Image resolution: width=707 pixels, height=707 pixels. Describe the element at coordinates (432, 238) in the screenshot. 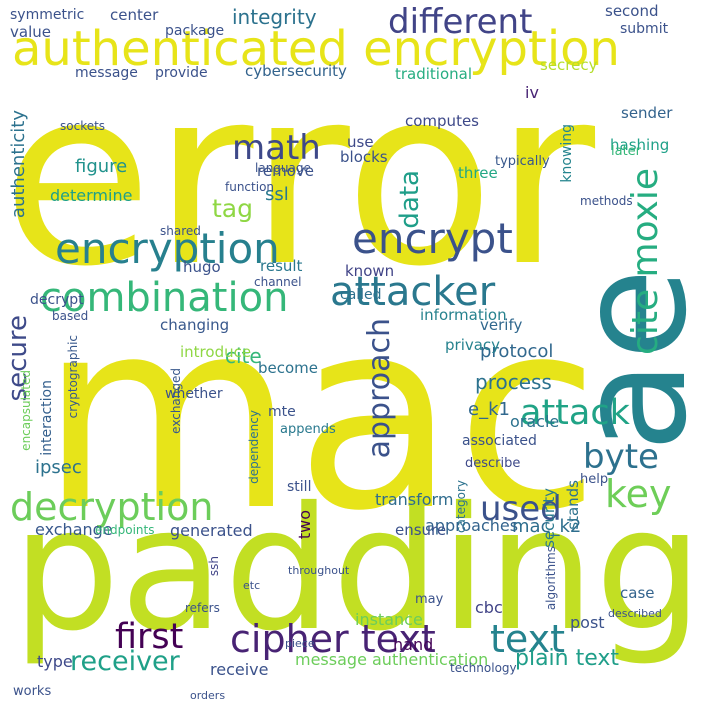

I see `cloud-word: encrypt` at that location.